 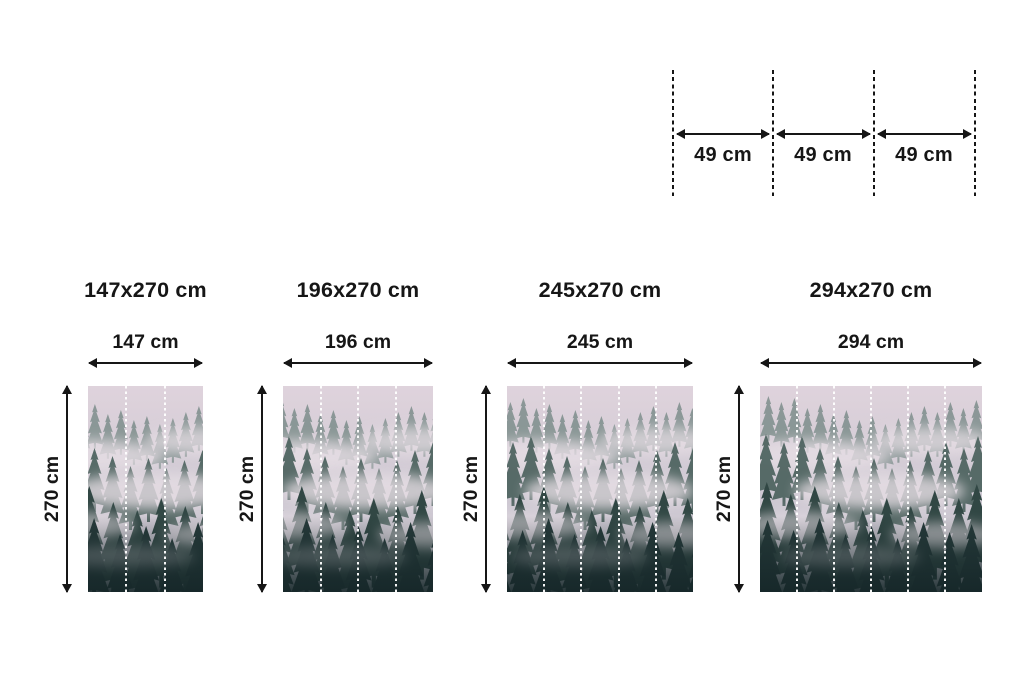 I want to click on mural-preview-196x270, so click(x=358, y=489).